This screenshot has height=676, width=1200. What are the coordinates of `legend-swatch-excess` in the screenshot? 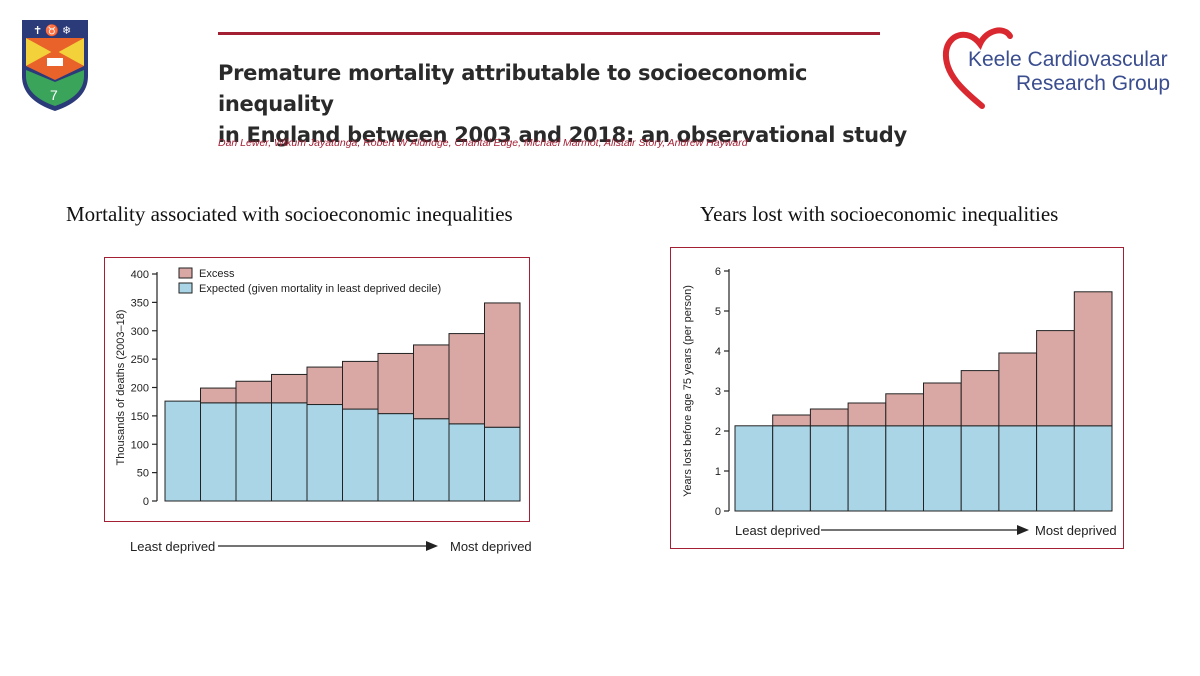 It's located at (185, 273).